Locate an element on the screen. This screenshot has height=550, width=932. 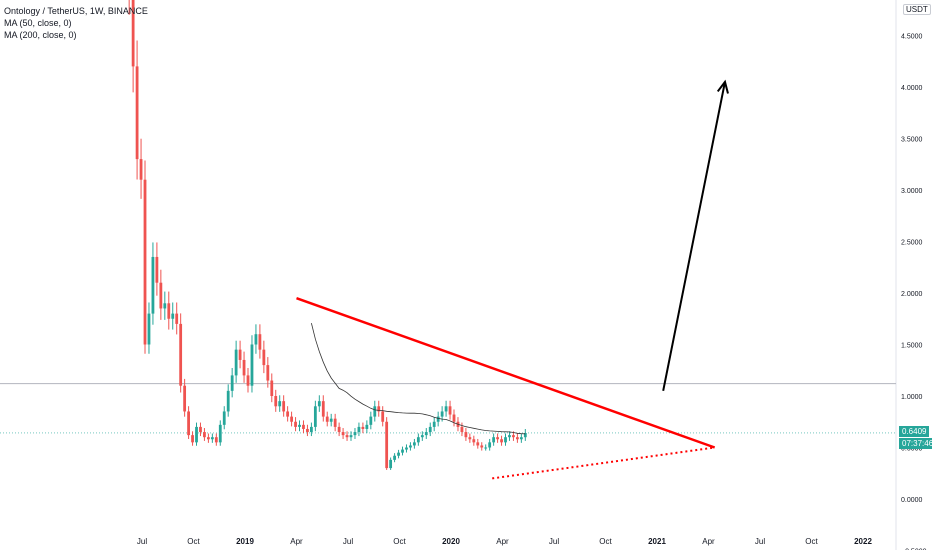
y-tick-label: 0.5000 is located at coordinates (912, 449).